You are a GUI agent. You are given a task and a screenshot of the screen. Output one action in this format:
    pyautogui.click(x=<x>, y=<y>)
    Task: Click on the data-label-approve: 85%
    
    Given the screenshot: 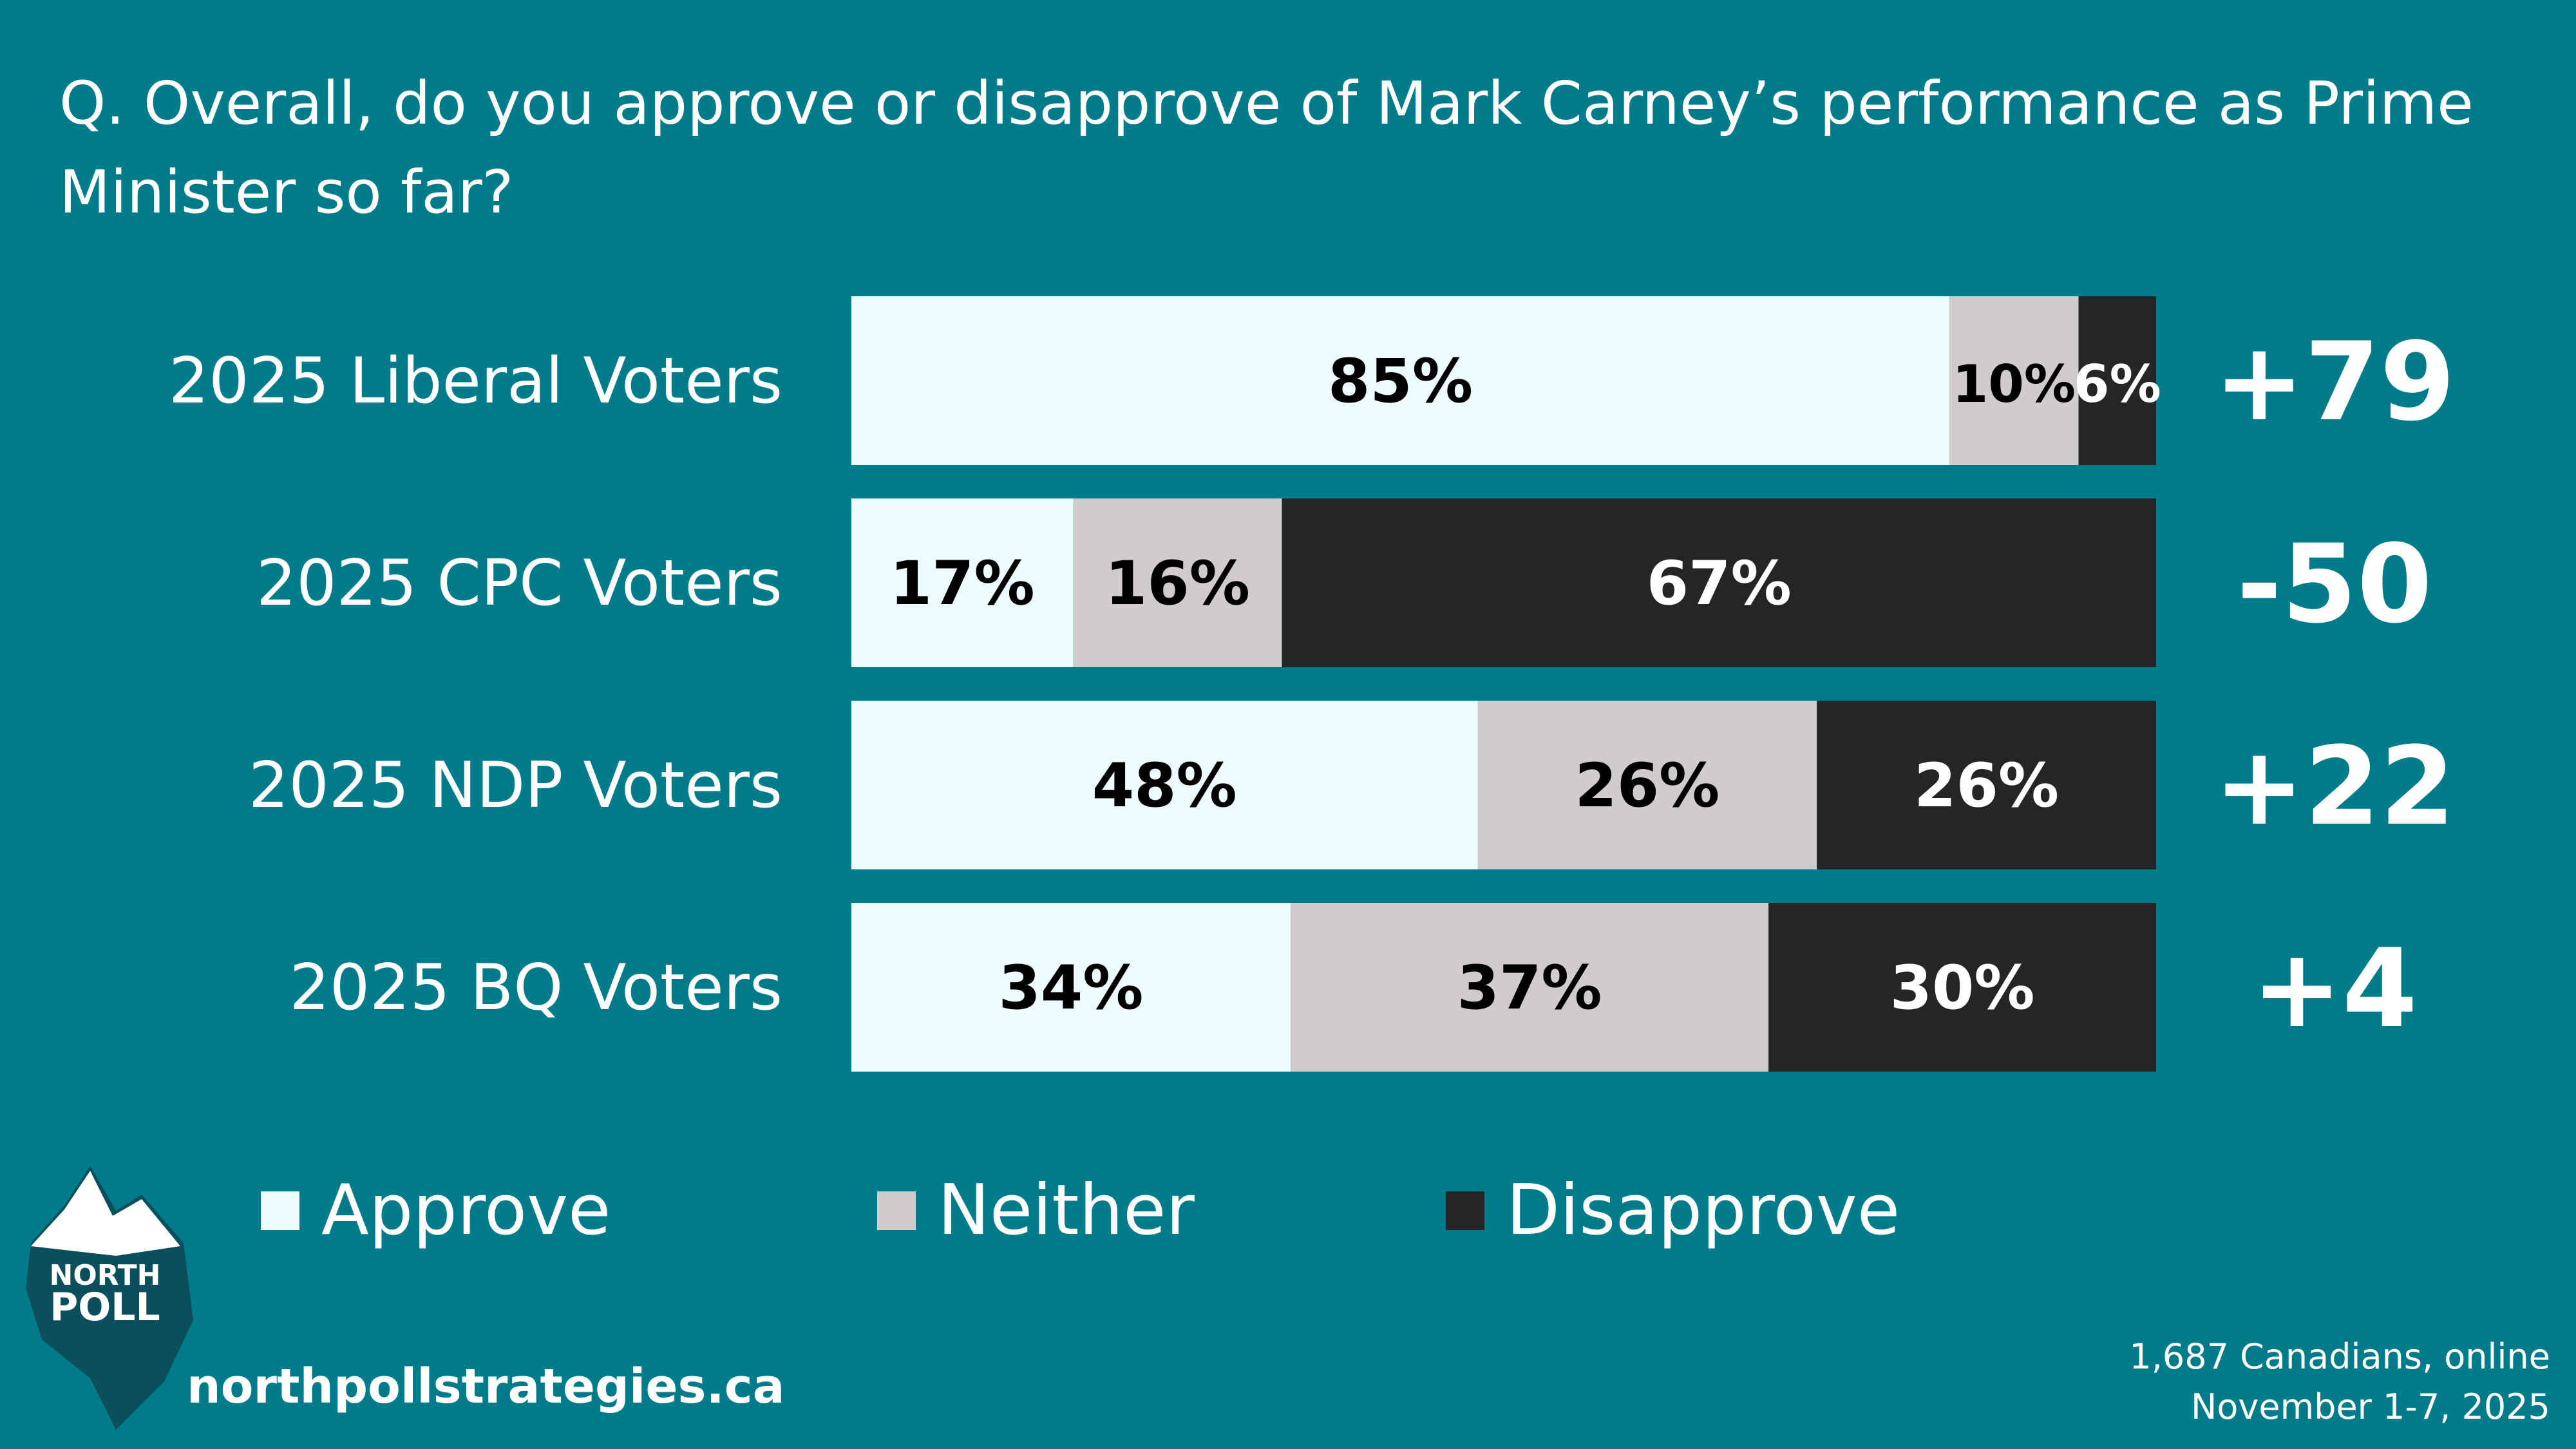 What is the action you would take?
    pyautogui.click(x=1401, y=382)
    